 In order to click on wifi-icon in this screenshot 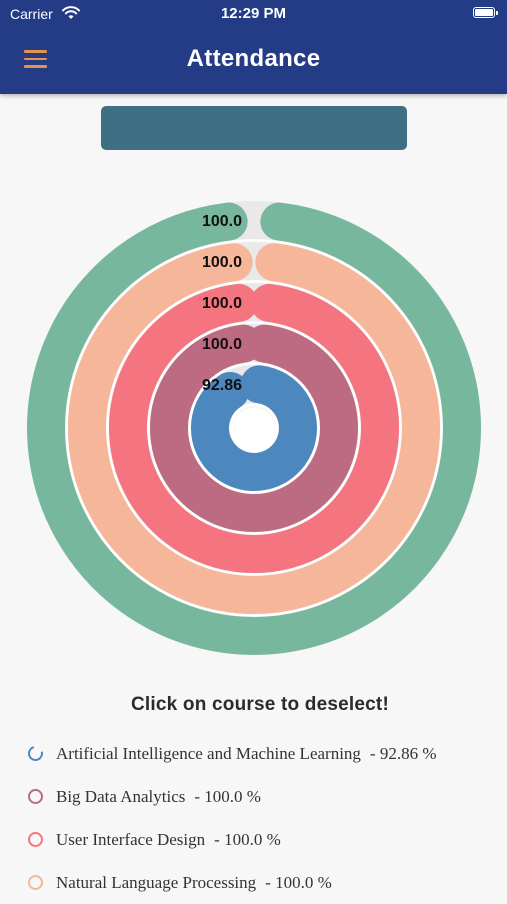, I will do `click(71, 12)`.